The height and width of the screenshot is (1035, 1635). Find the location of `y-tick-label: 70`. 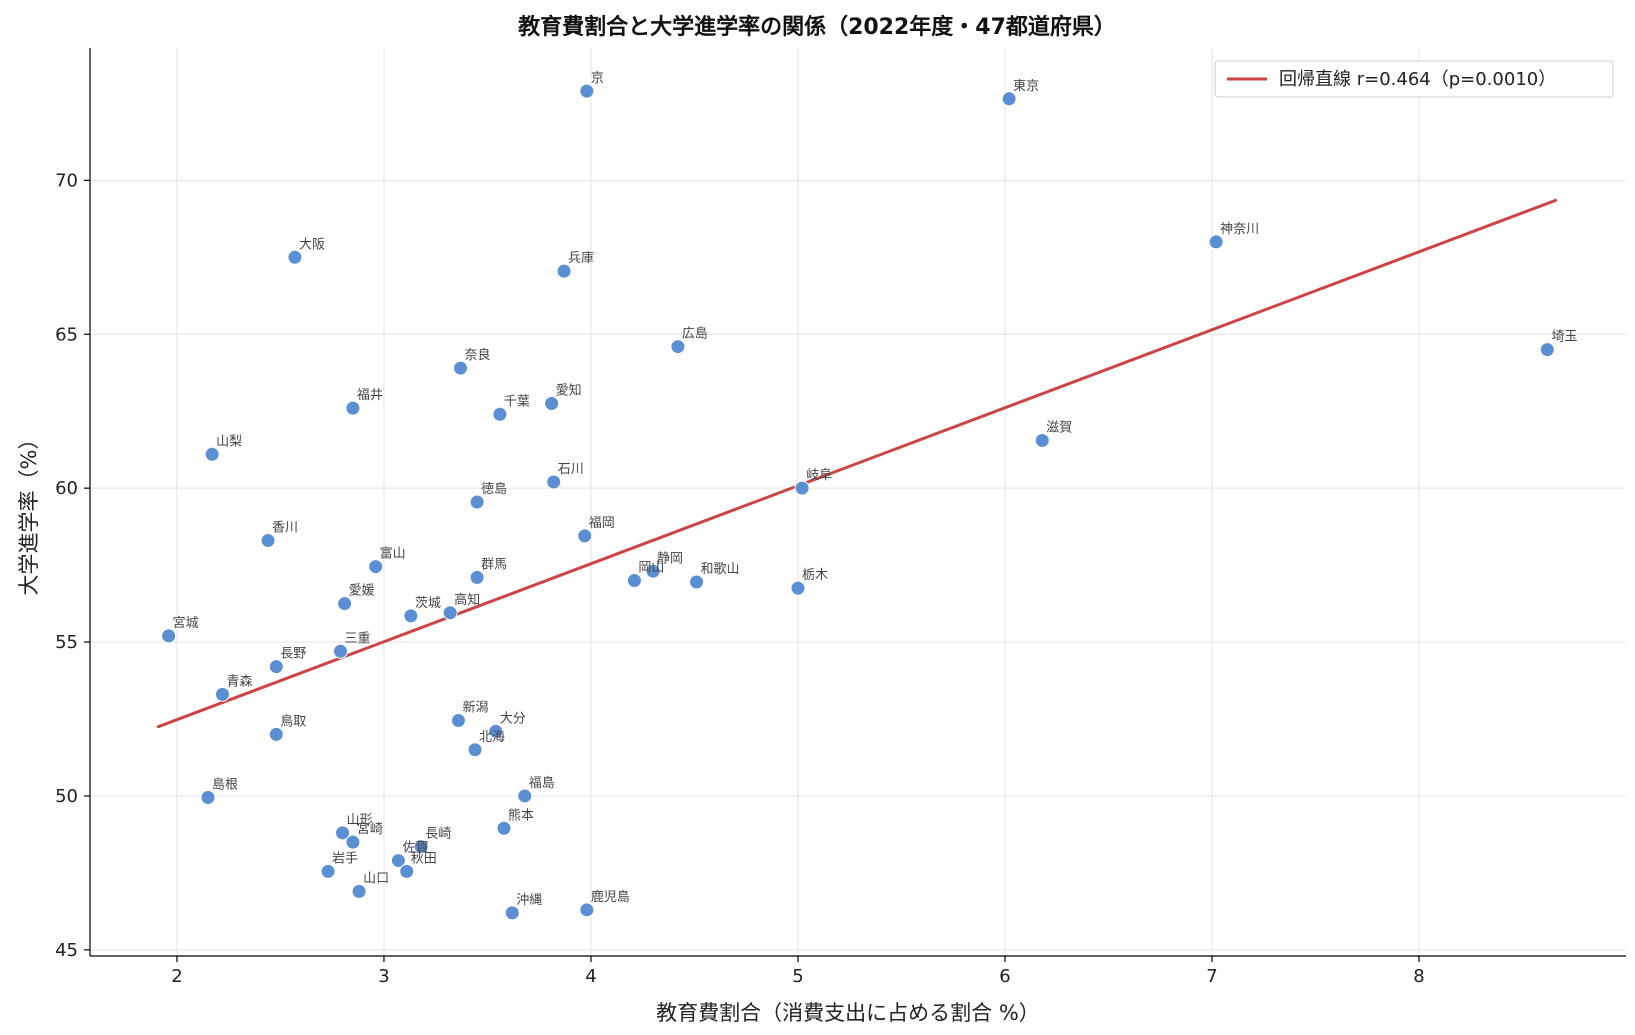

y-tick-label: 70 is located at coordinates (66, 180).